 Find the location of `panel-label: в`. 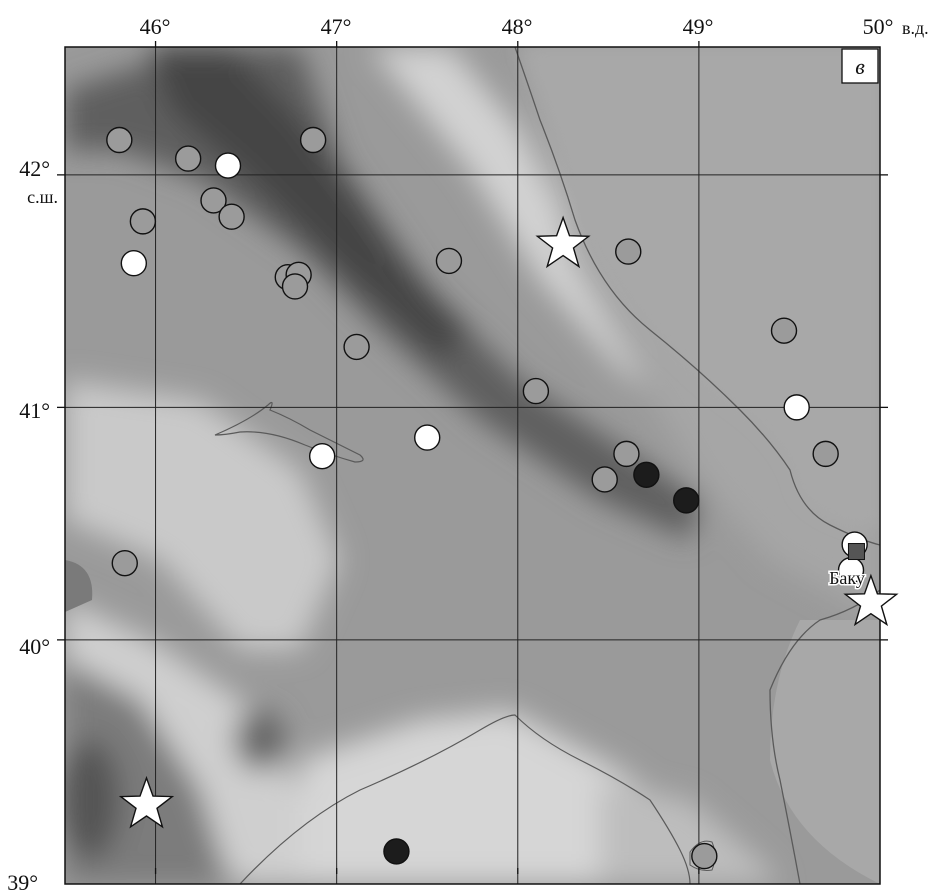

panel-label: в is located at coordinates (860, 66).